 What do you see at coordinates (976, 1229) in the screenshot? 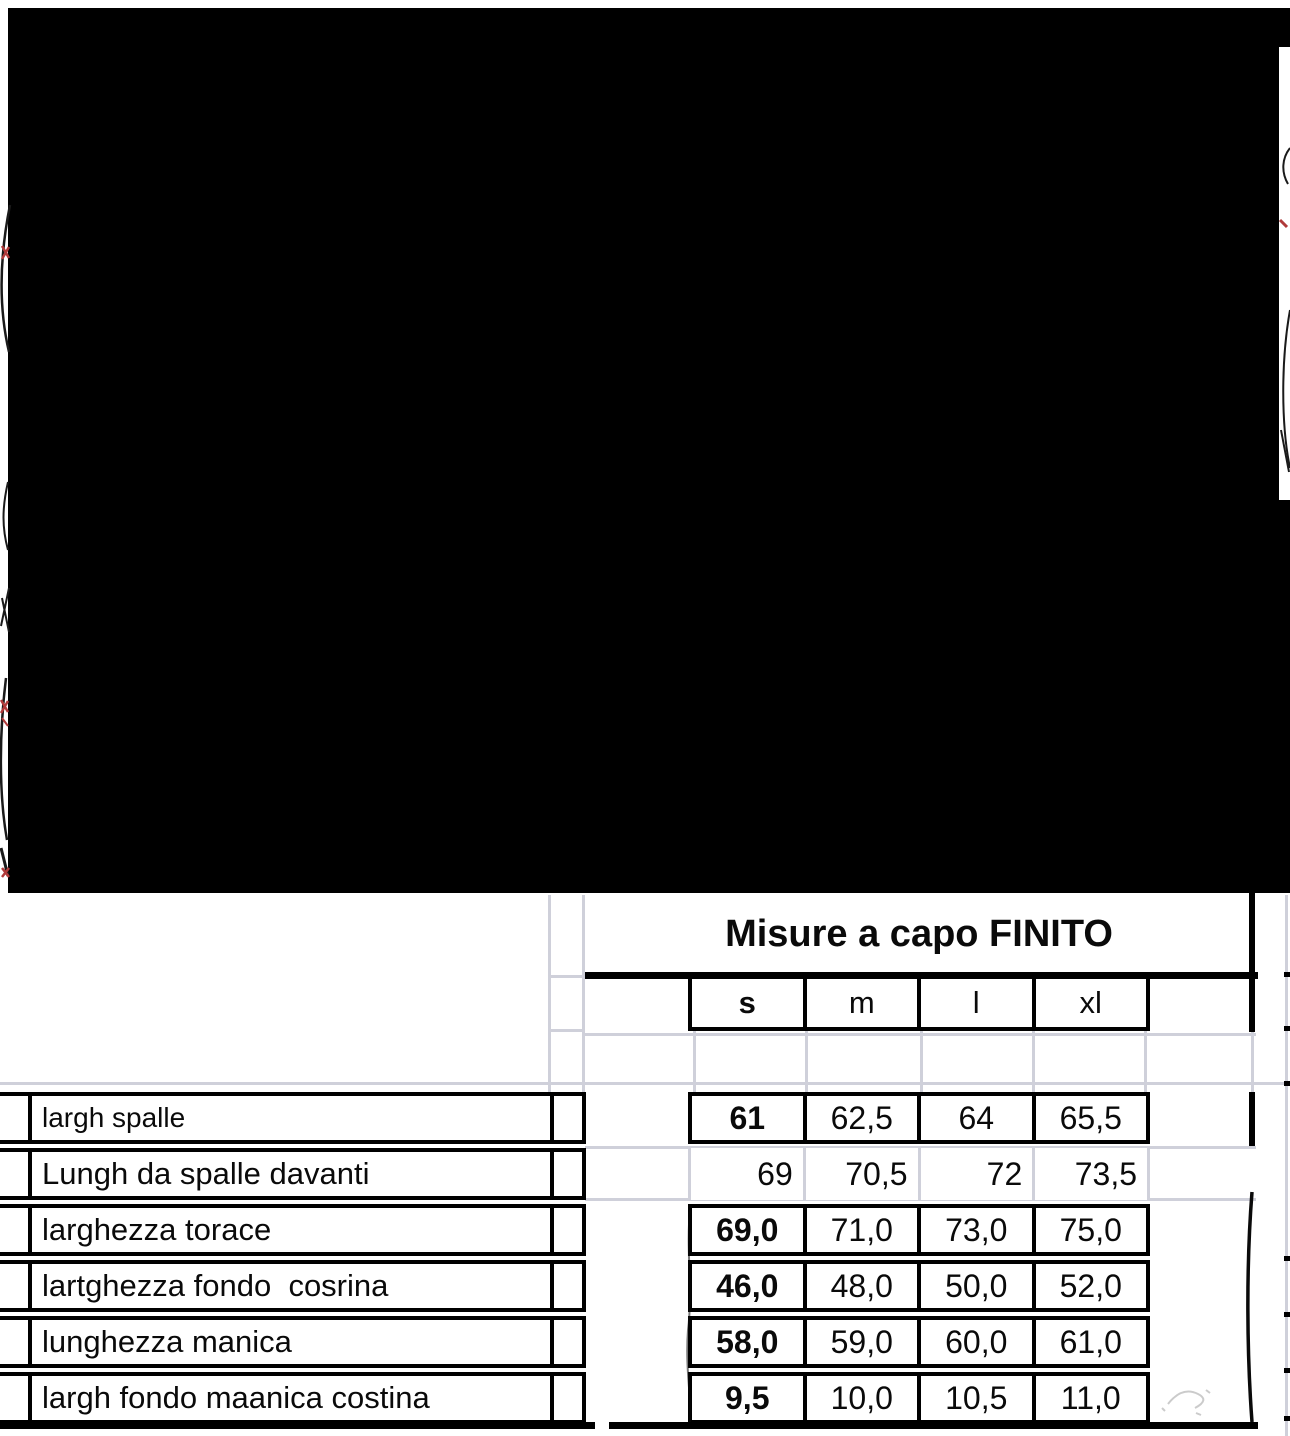
I see `value: 73,0` at bounding box center [976, 1229].